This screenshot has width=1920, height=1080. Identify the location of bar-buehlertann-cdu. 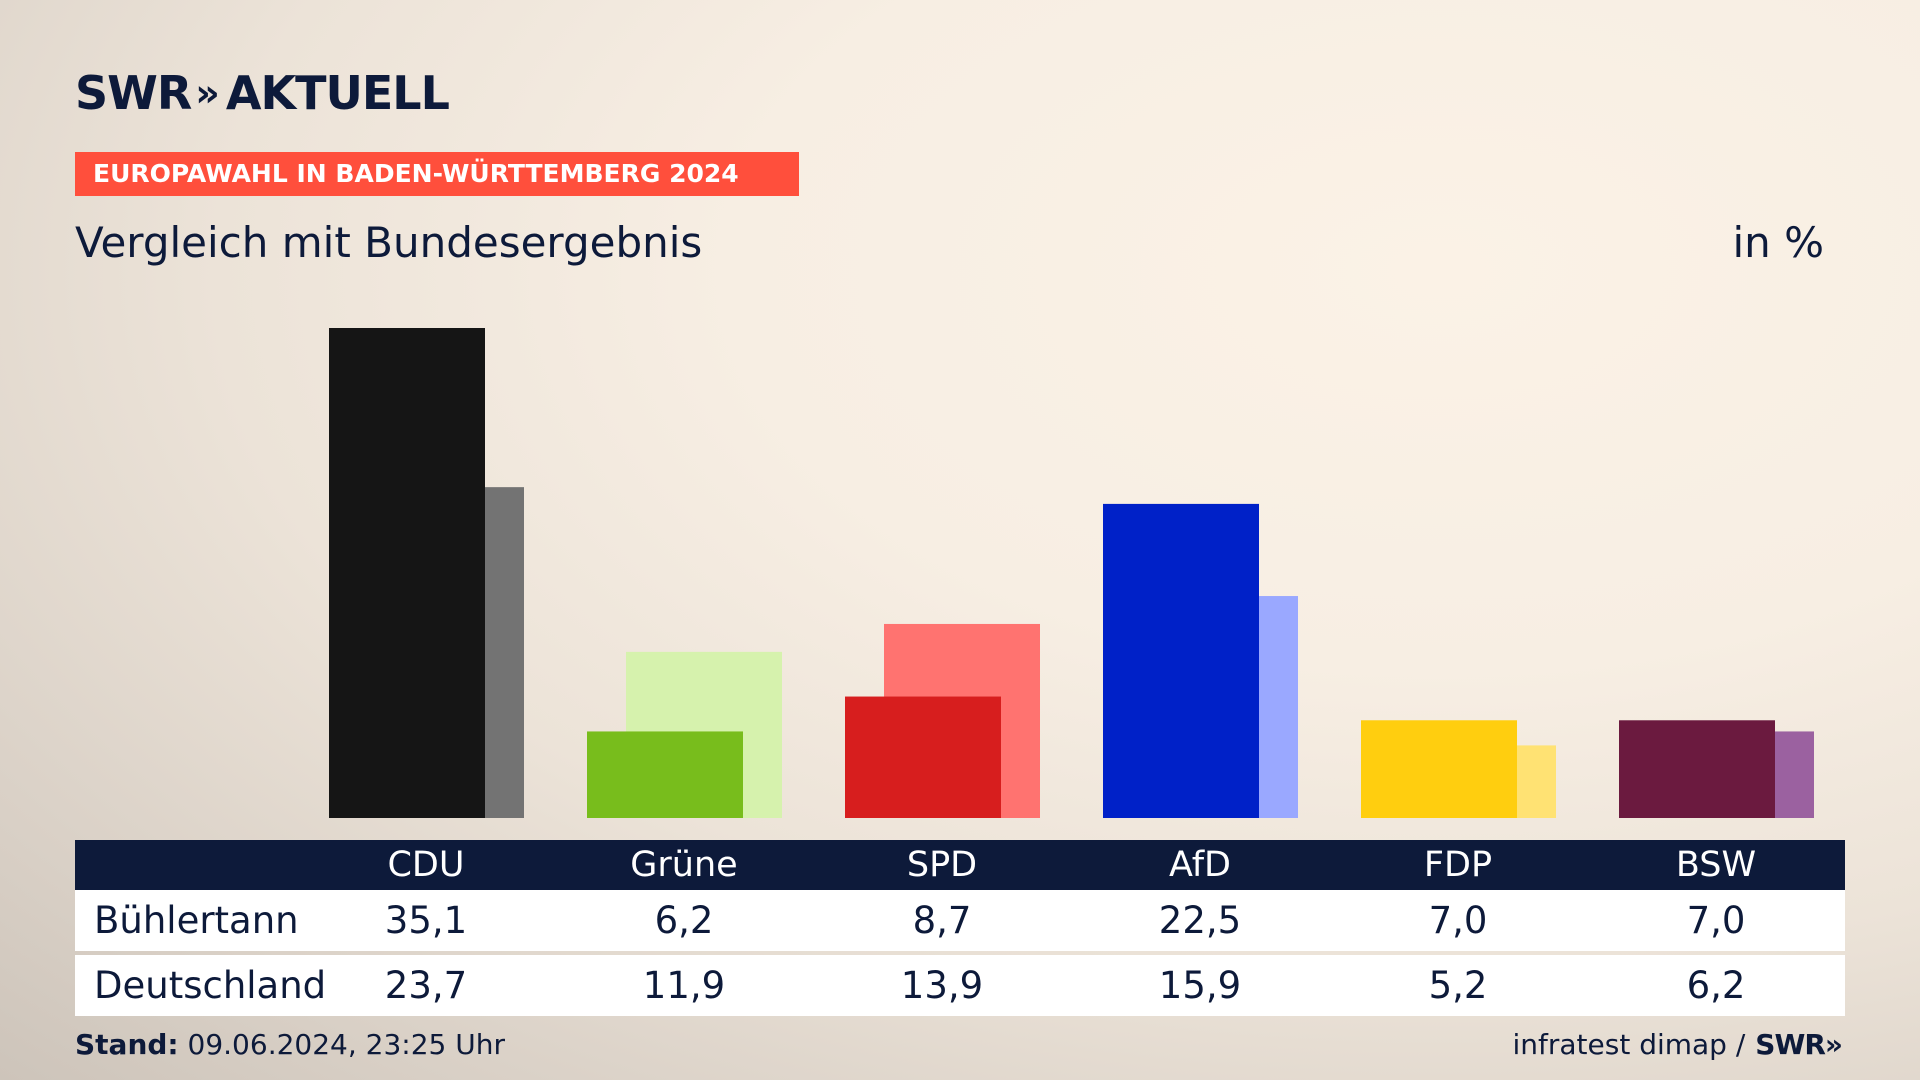
(407, 573).